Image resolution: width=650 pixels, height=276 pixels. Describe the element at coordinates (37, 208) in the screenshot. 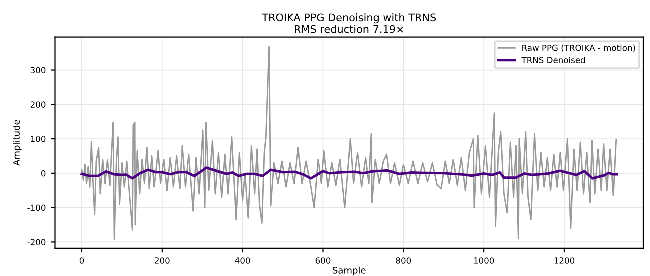

I see `y-tick-label: -100` at that location.